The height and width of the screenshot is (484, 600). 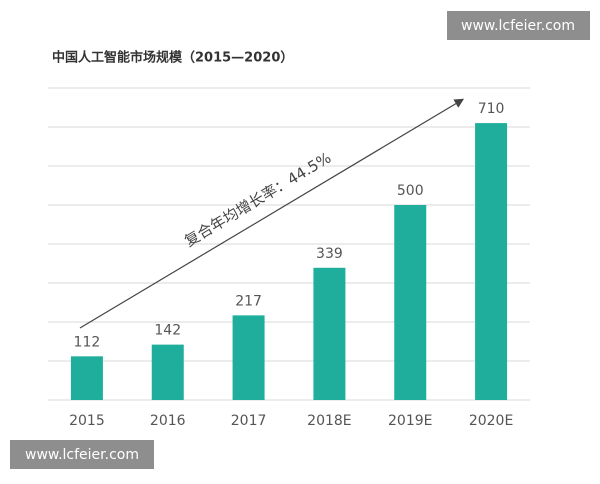 I want to click on x-tick-label: 2017, so click(x=249, y=421).